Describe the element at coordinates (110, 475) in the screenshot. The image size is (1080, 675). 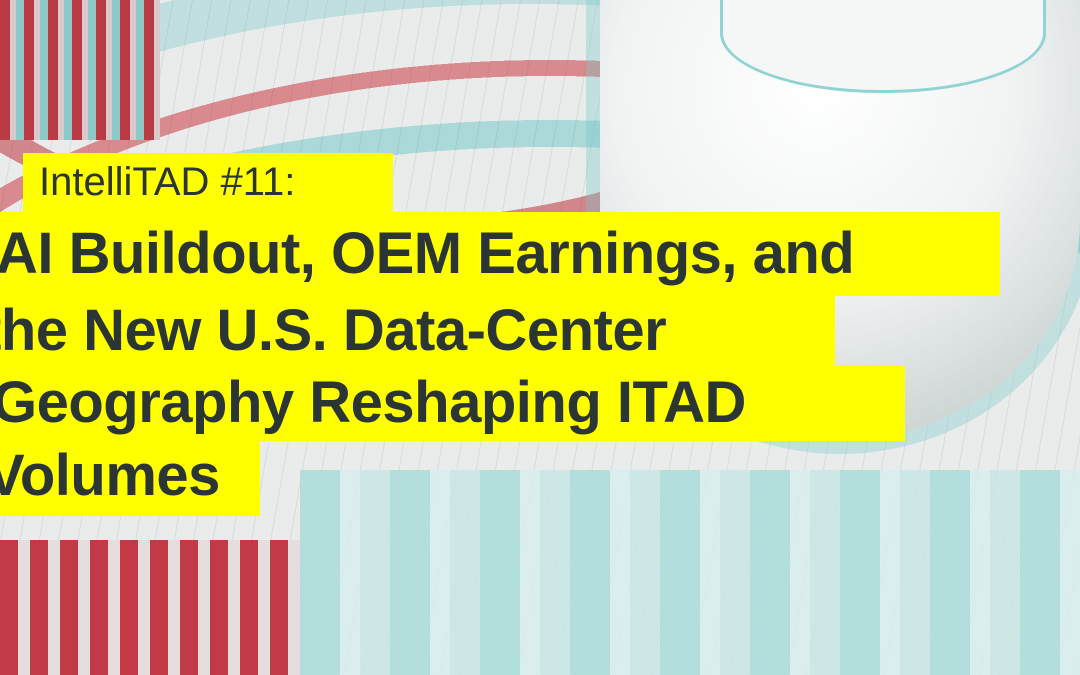
I see `headline-text: Volumes` at that location.